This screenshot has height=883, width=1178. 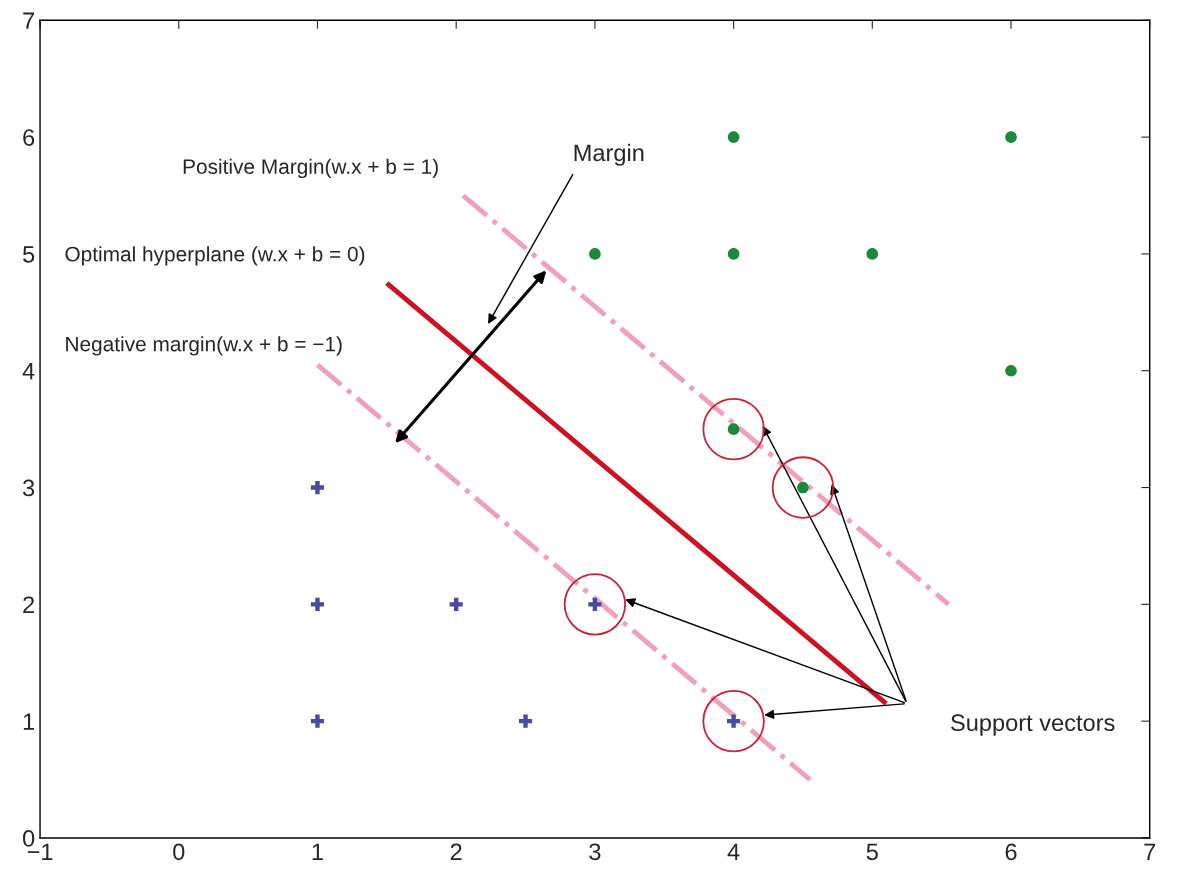 What do you see at coordinates (872, 852) in the screenshot?
I see `x-tick-label: 5` at bounding box center [872, 852].